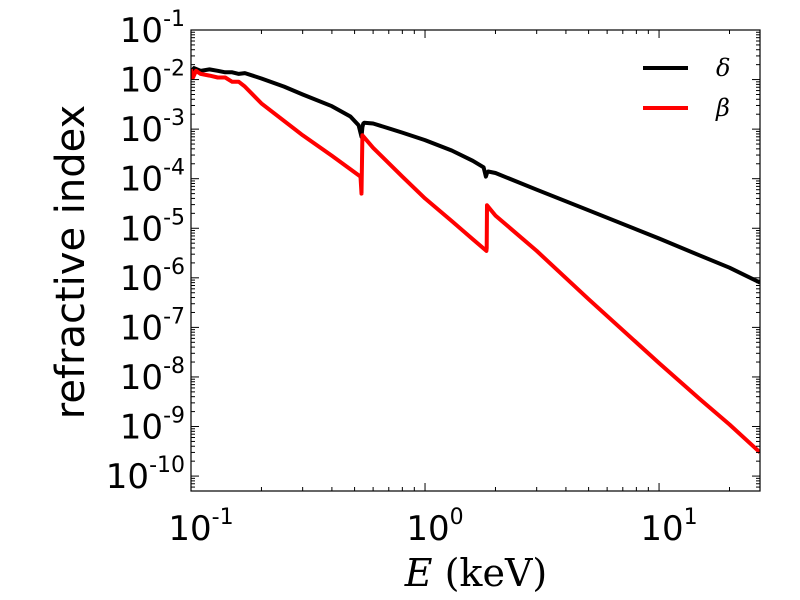 This screenshot has width=800, height=600. What do you see at coordinates (723, 68) in the screenshot?
I see `legend-label-delta: δ` at bounding box center [723, 68].